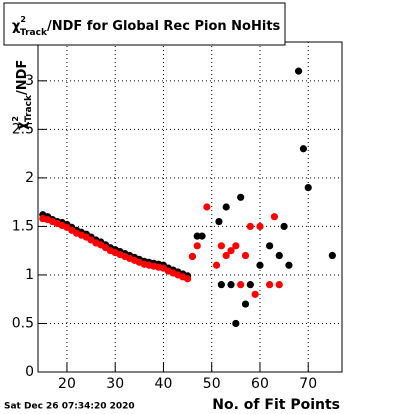 This screenshot has height=414, width=400. Describe the element at coordinates (23, 19) in the screenshot. I see `title-sup: 2` at that location.